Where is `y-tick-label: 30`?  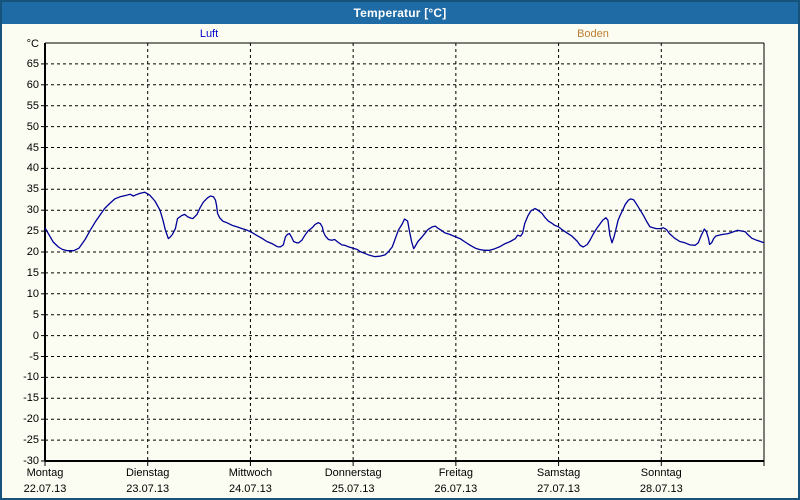 y-tick-label: 30 is located at coordinates (32, 210).